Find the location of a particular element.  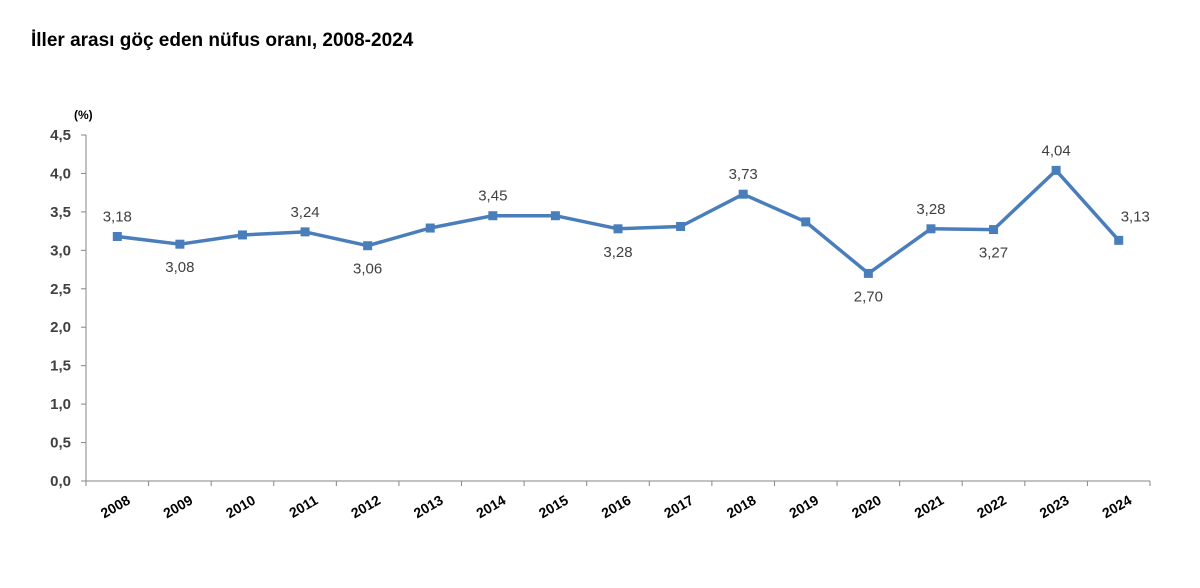

x-tick-label: 2015 is located at coordinates (553, 507).